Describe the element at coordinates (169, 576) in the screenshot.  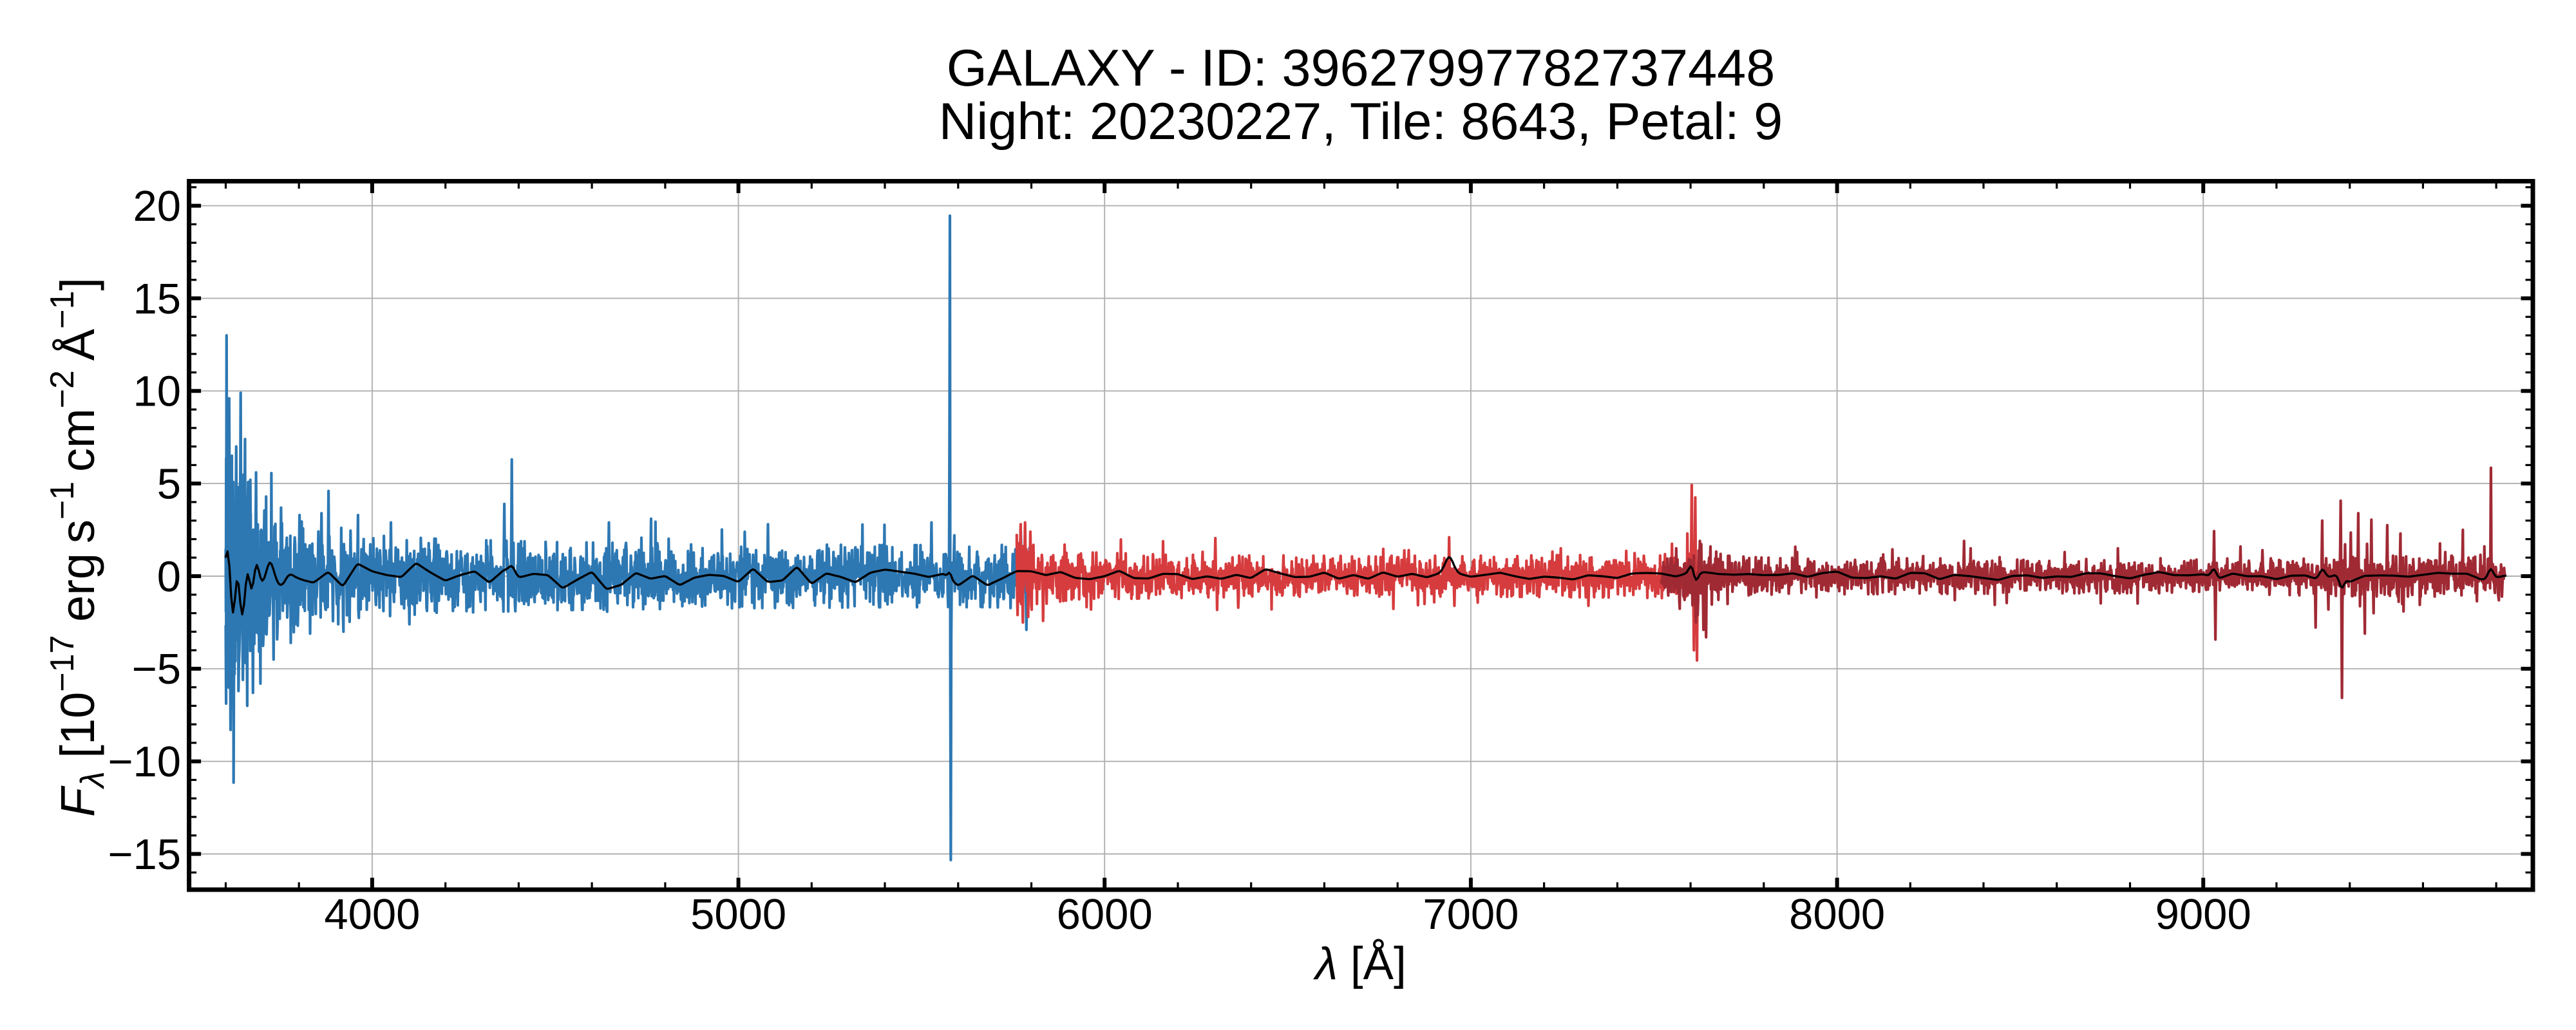
I see `svg-text: 0` at that location.